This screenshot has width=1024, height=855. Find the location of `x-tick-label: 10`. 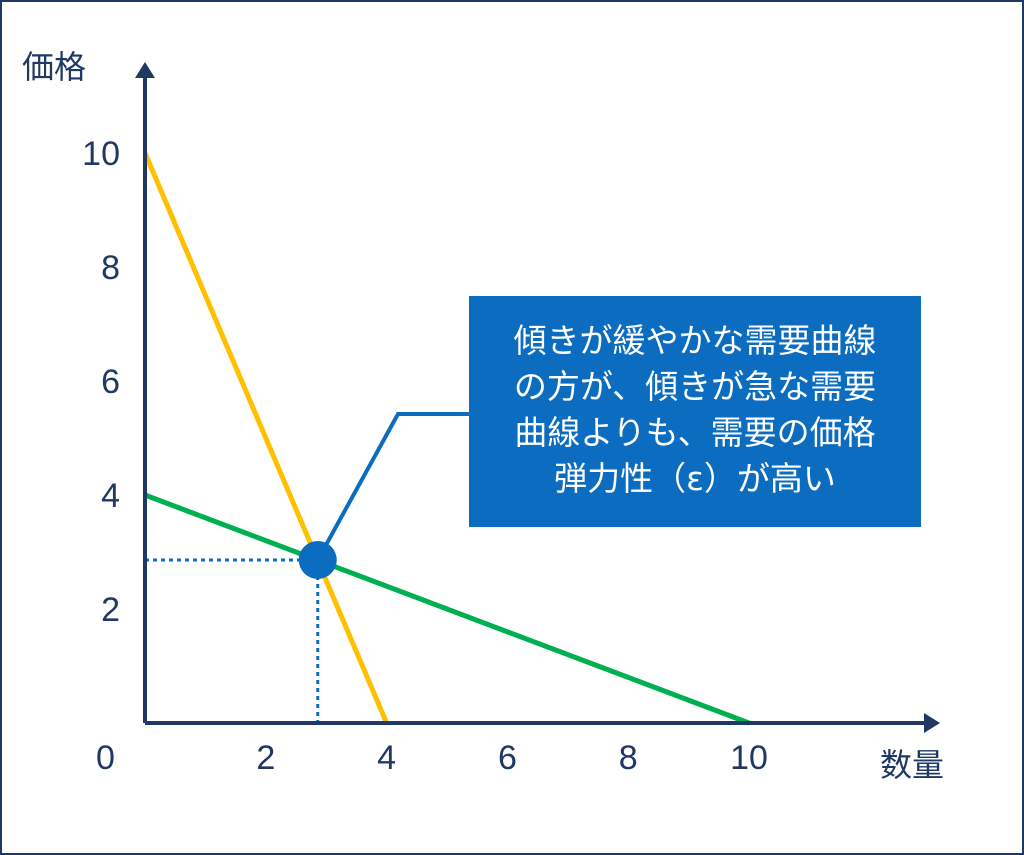

x-tick-label: 10 is located at coordinates (749, 758).